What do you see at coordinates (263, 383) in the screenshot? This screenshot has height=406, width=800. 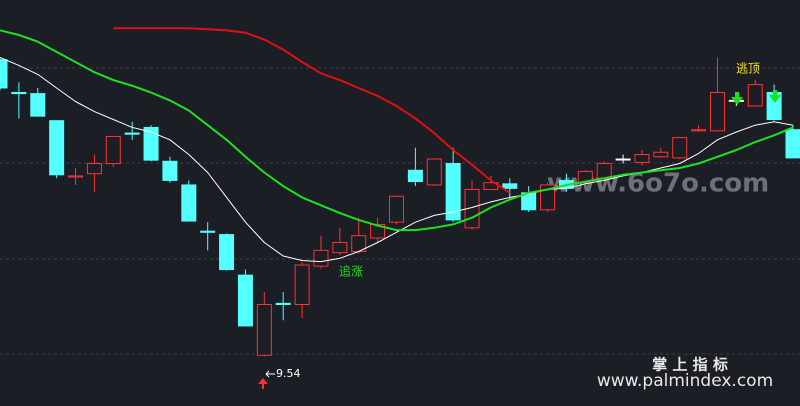 I see `low-arrow` at bounding box center [263, 383].